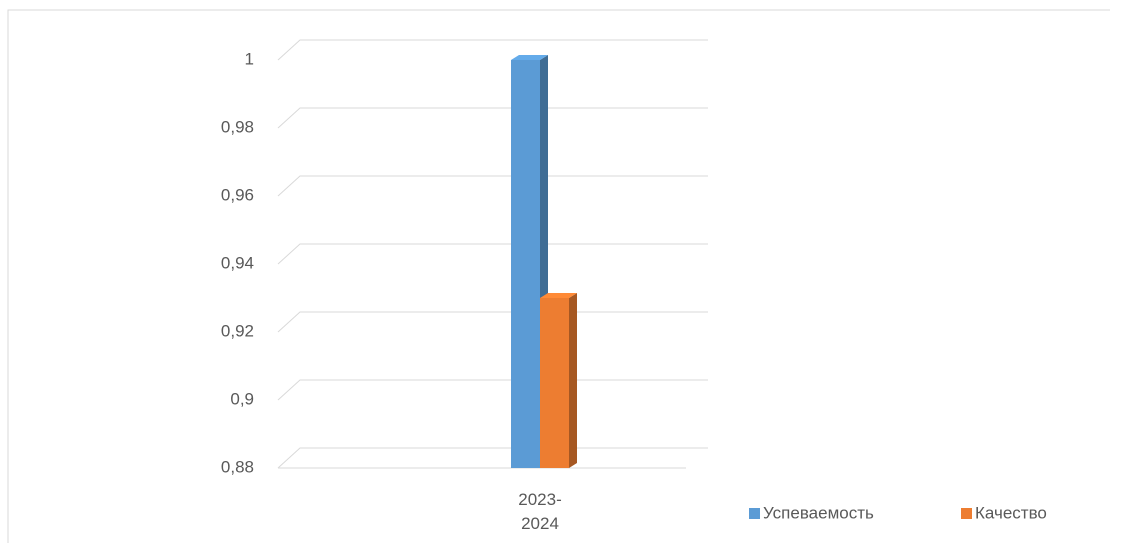 Image resolution: width=1123 pixels, height=543 pixels. I want to click on y-tick-label: 0,94, so click(237, 262).